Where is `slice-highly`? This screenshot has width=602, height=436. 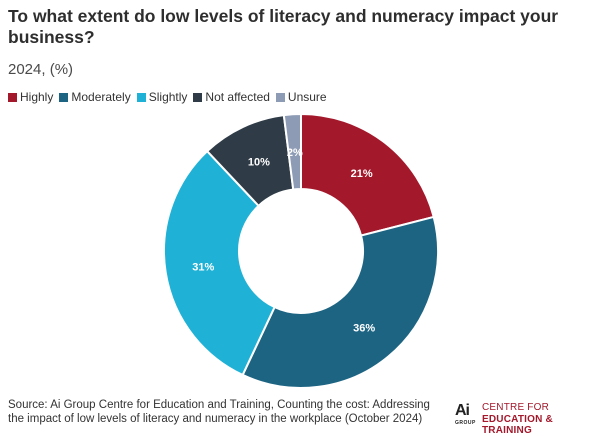 slice-highly is located at coordinates (367, 174).